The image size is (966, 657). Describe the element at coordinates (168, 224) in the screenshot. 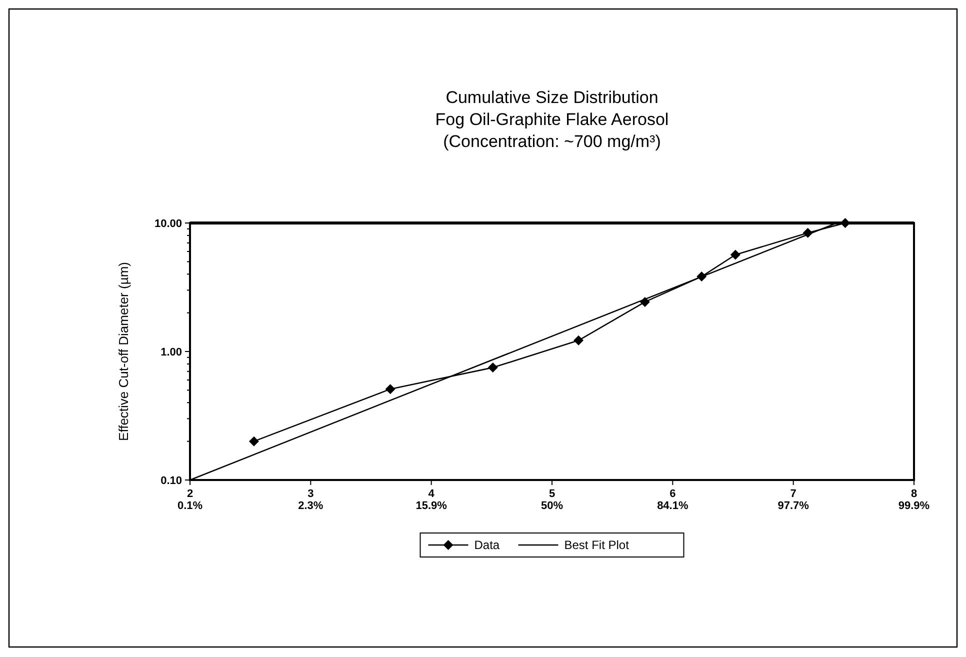

I see `y-tick-label: 10.00` at that location.